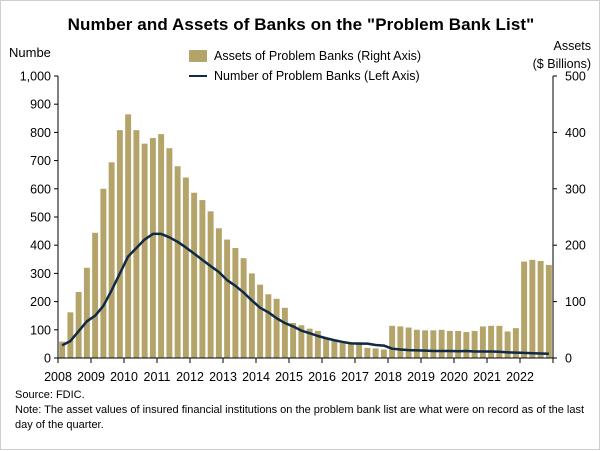  Describe the element at coordinates (157, 377) in the screenshot. I see `x-tick-label: 2011` at that location.